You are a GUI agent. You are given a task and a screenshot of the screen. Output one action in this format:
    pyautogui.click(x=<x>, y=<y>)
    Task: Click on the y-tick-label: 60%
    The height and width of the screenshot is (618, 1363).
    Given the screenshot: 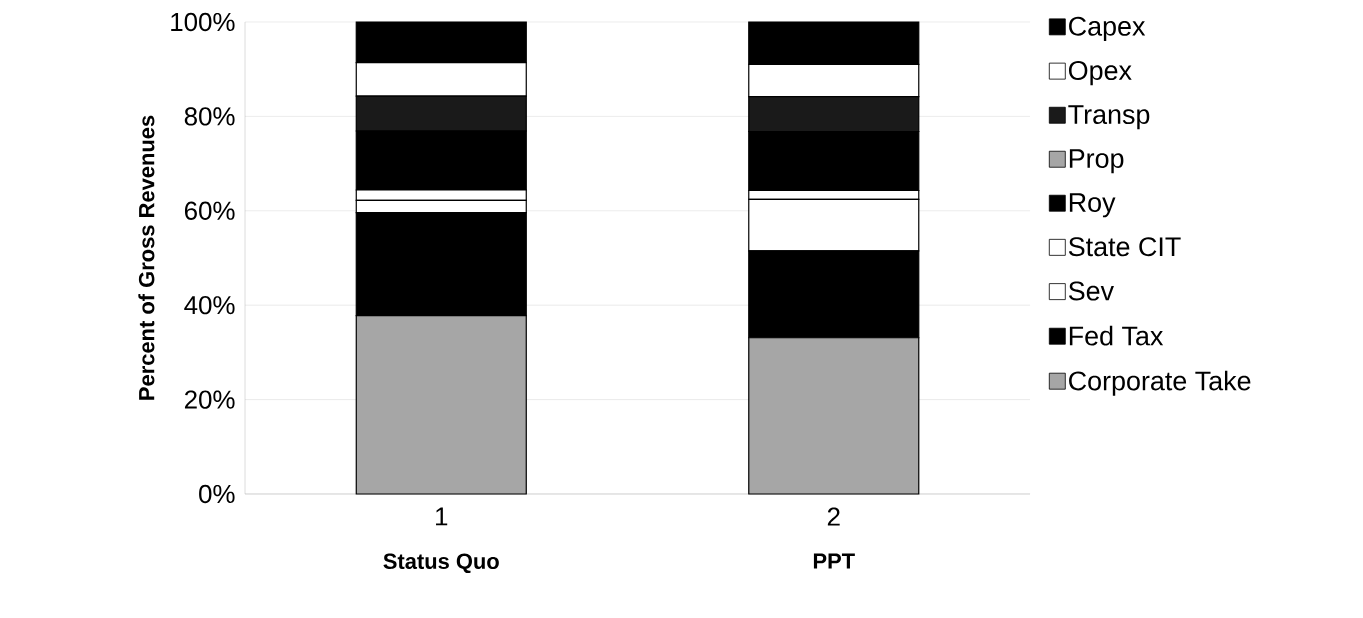 What is the action you would take?
    pyautogui.click(x=209, y=210)
    